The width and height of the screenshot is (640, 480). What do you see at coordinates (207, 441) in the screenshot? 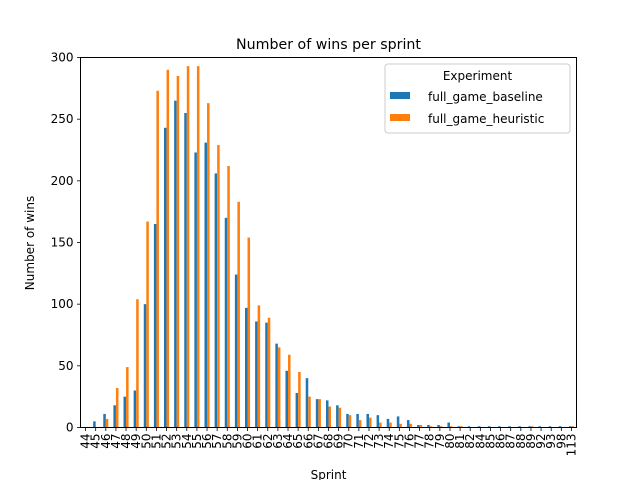
I see `x-tick-label: 56` at bounding box center [207, 441].